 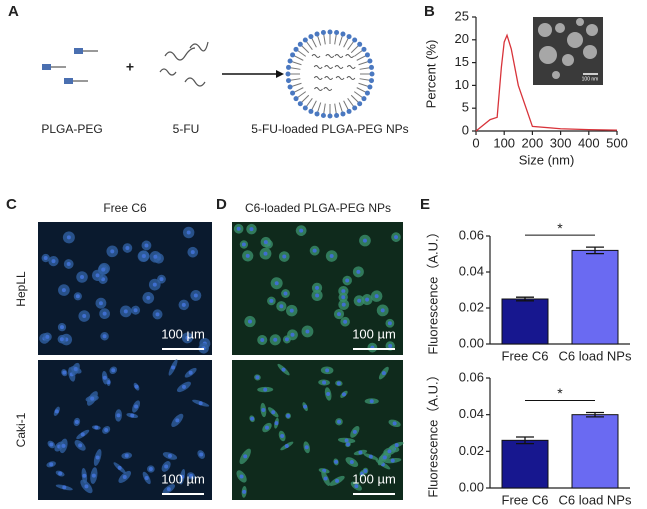 What do you see at coordinates (525, 355) in the screenshot?
I see `x-tick-label: Free C6` at bounding box center [525, 355].